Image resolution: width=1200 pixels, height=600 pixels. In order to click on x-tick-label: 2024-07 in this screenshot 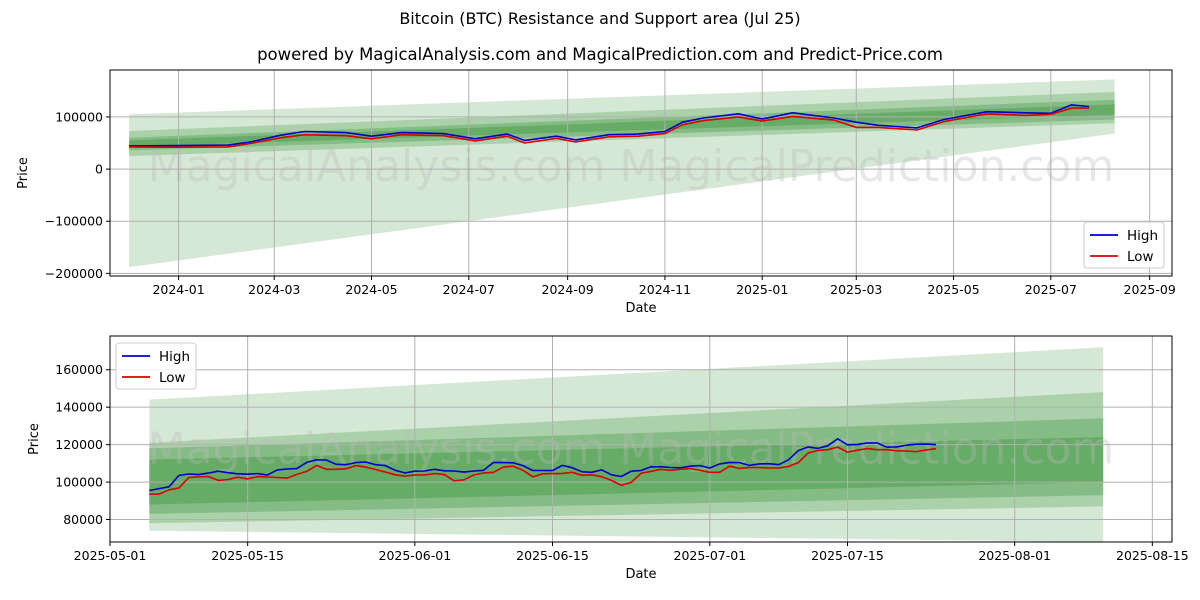, I will do `click(469, 289)`.